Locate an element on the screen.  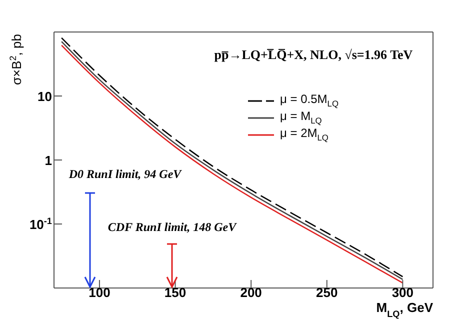
legend-label: μ = 2M$_{LQ}$ is located at coordinates (304, 134).